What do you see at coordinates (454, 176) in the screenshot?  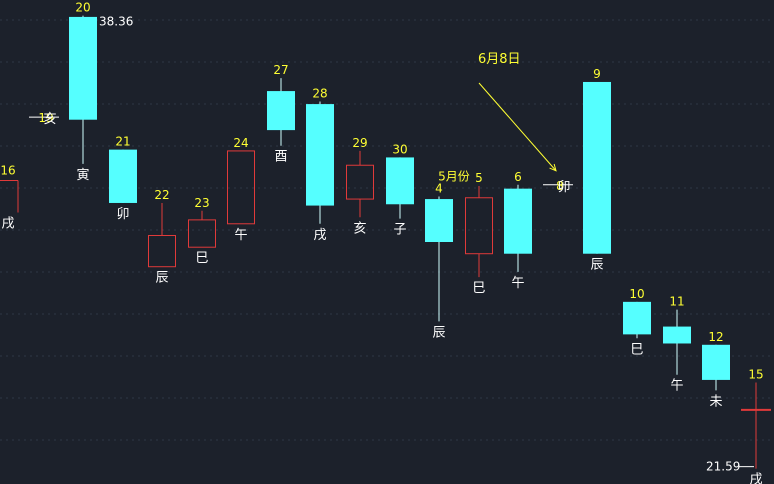 I see `month-marker-label: 5月份` at bounding box center [454, 176].